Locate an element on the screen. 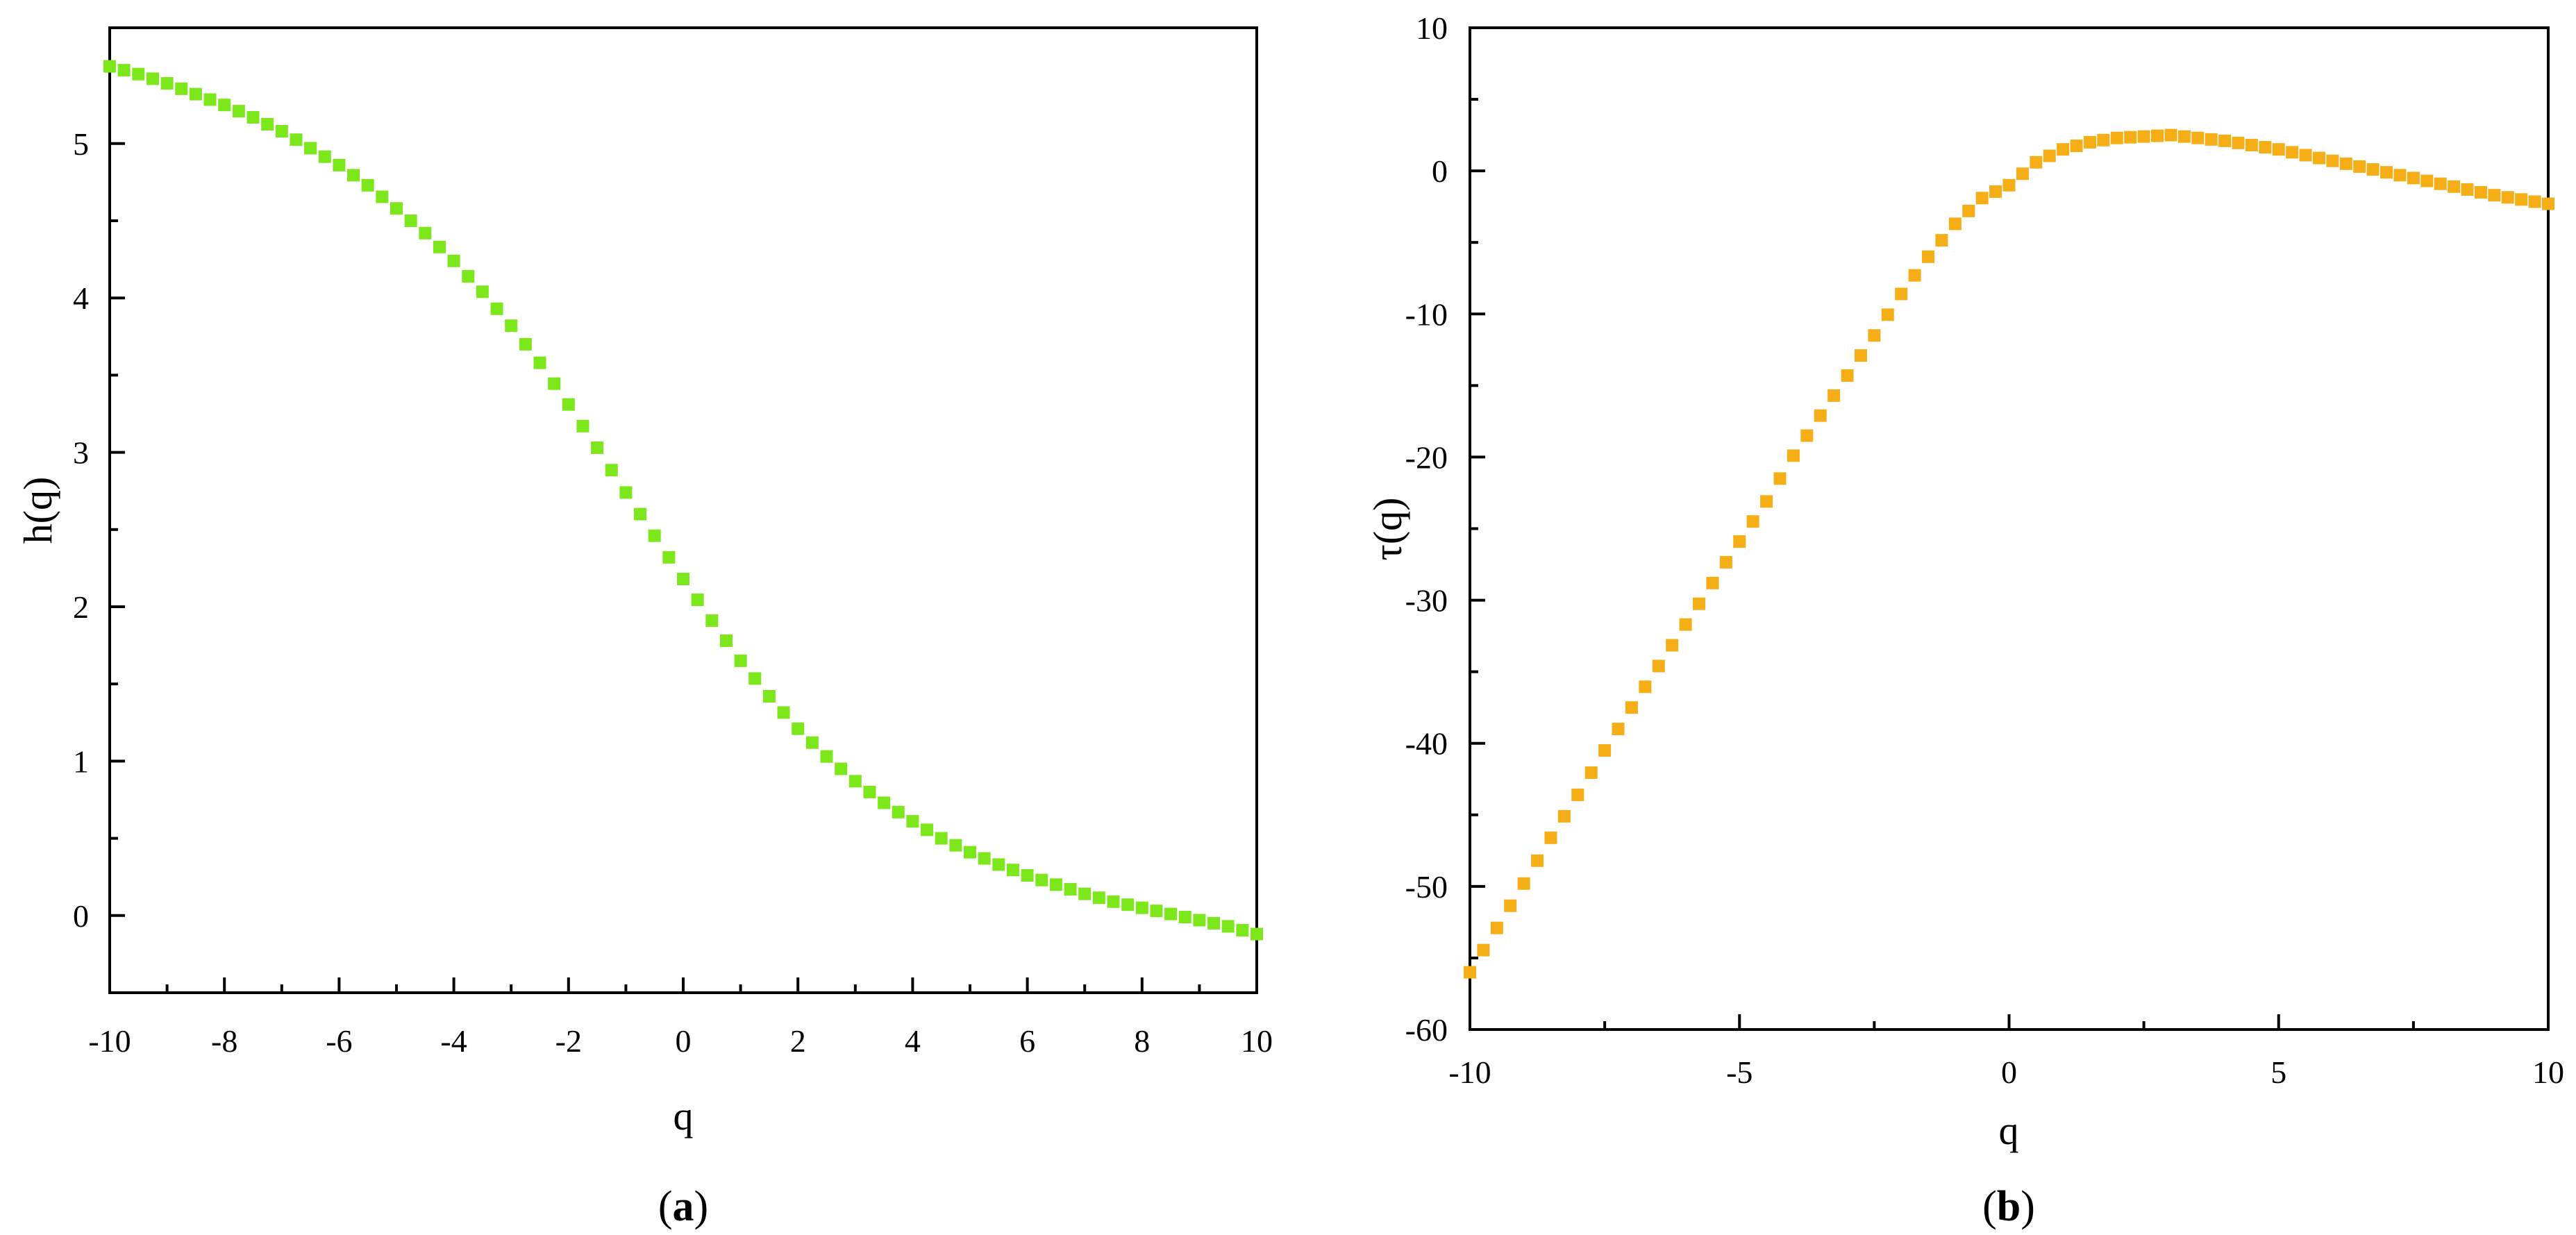  x-tick-label-b: -10 is located at coordinates (1469, 1072).